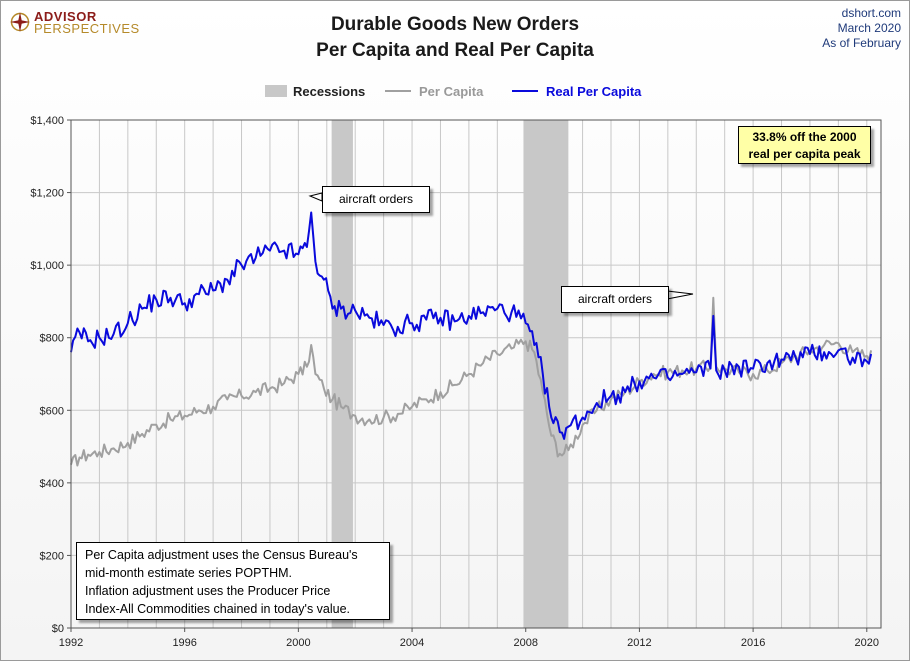 This screenshot has width=910, height=661. Describe the element at coordinates (804, 154) in the screenshot. I see `peak-note-line-2: real per capita peak` at that location.